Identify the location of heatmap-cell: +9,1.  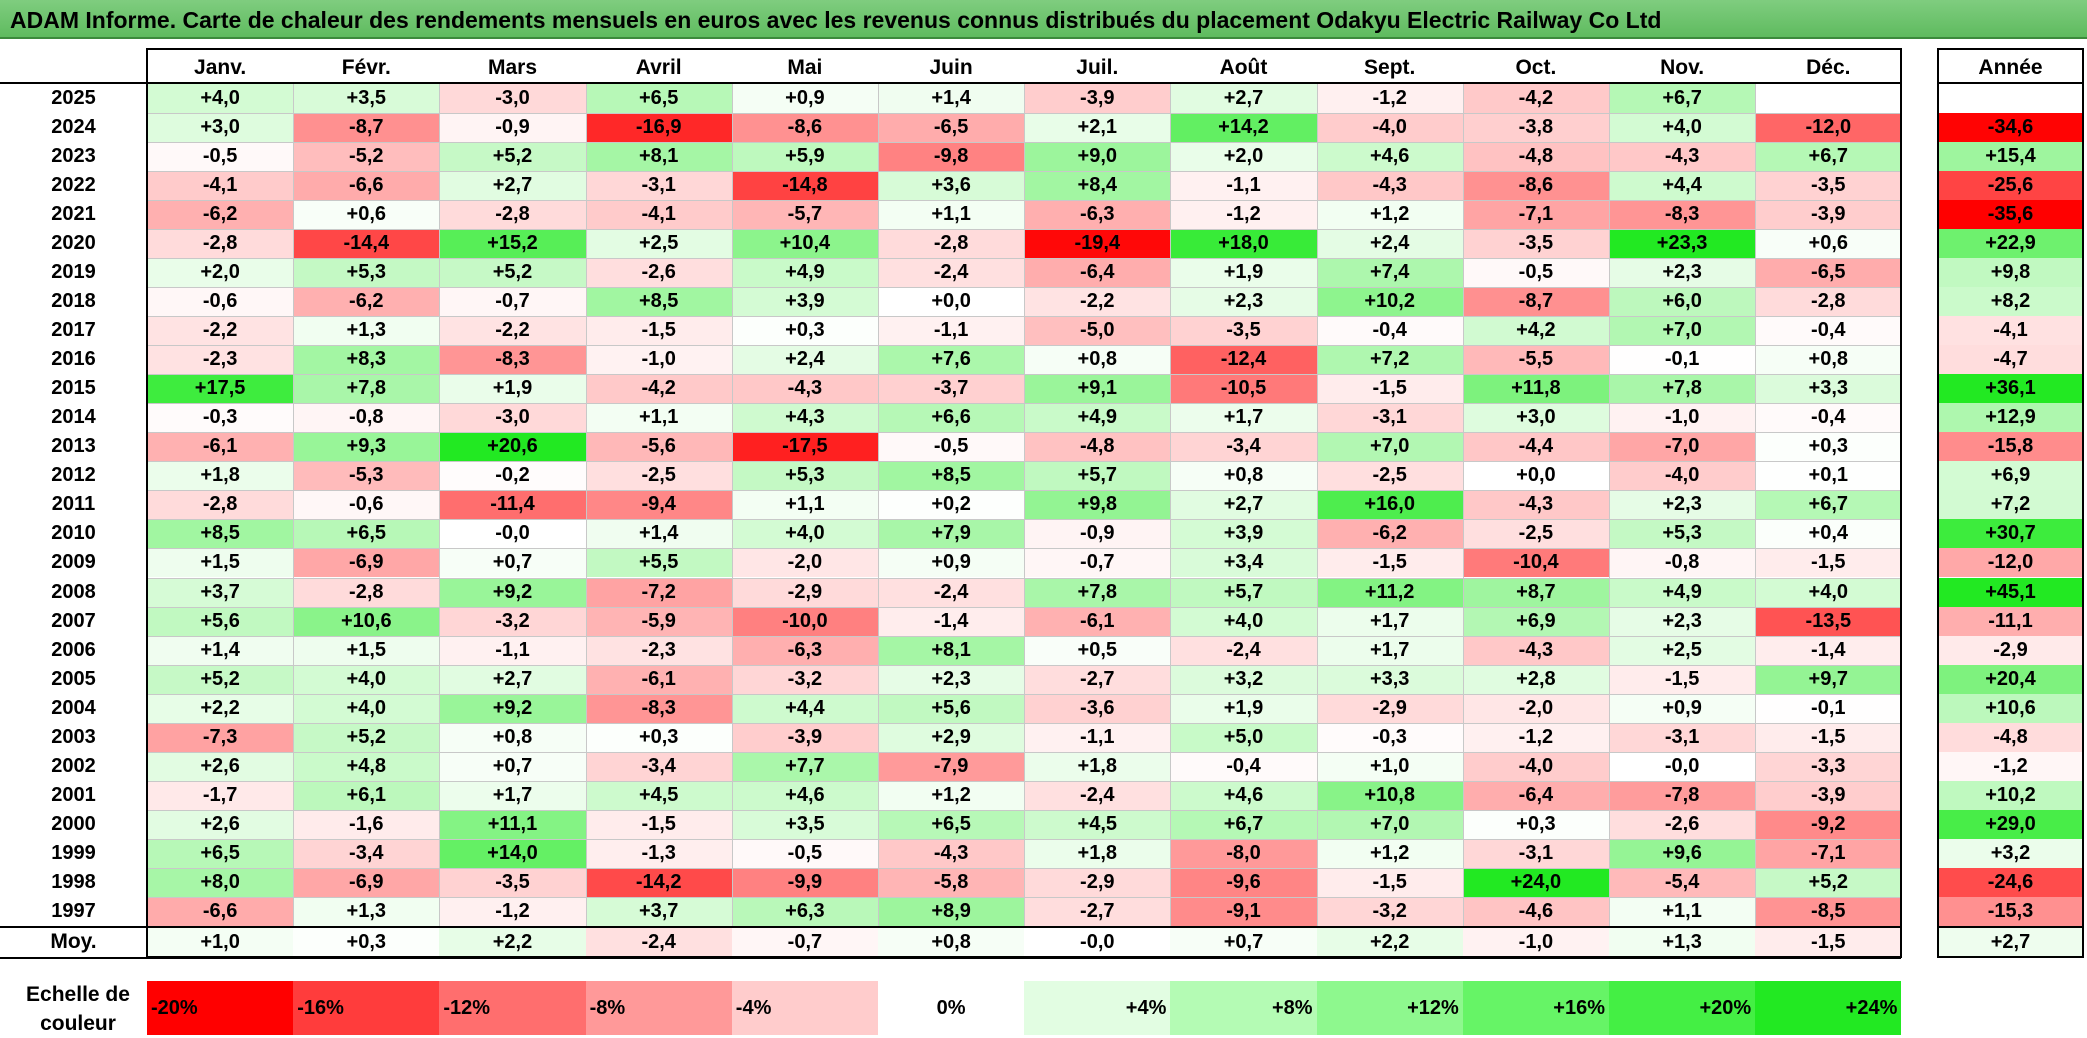
(1097, 389).